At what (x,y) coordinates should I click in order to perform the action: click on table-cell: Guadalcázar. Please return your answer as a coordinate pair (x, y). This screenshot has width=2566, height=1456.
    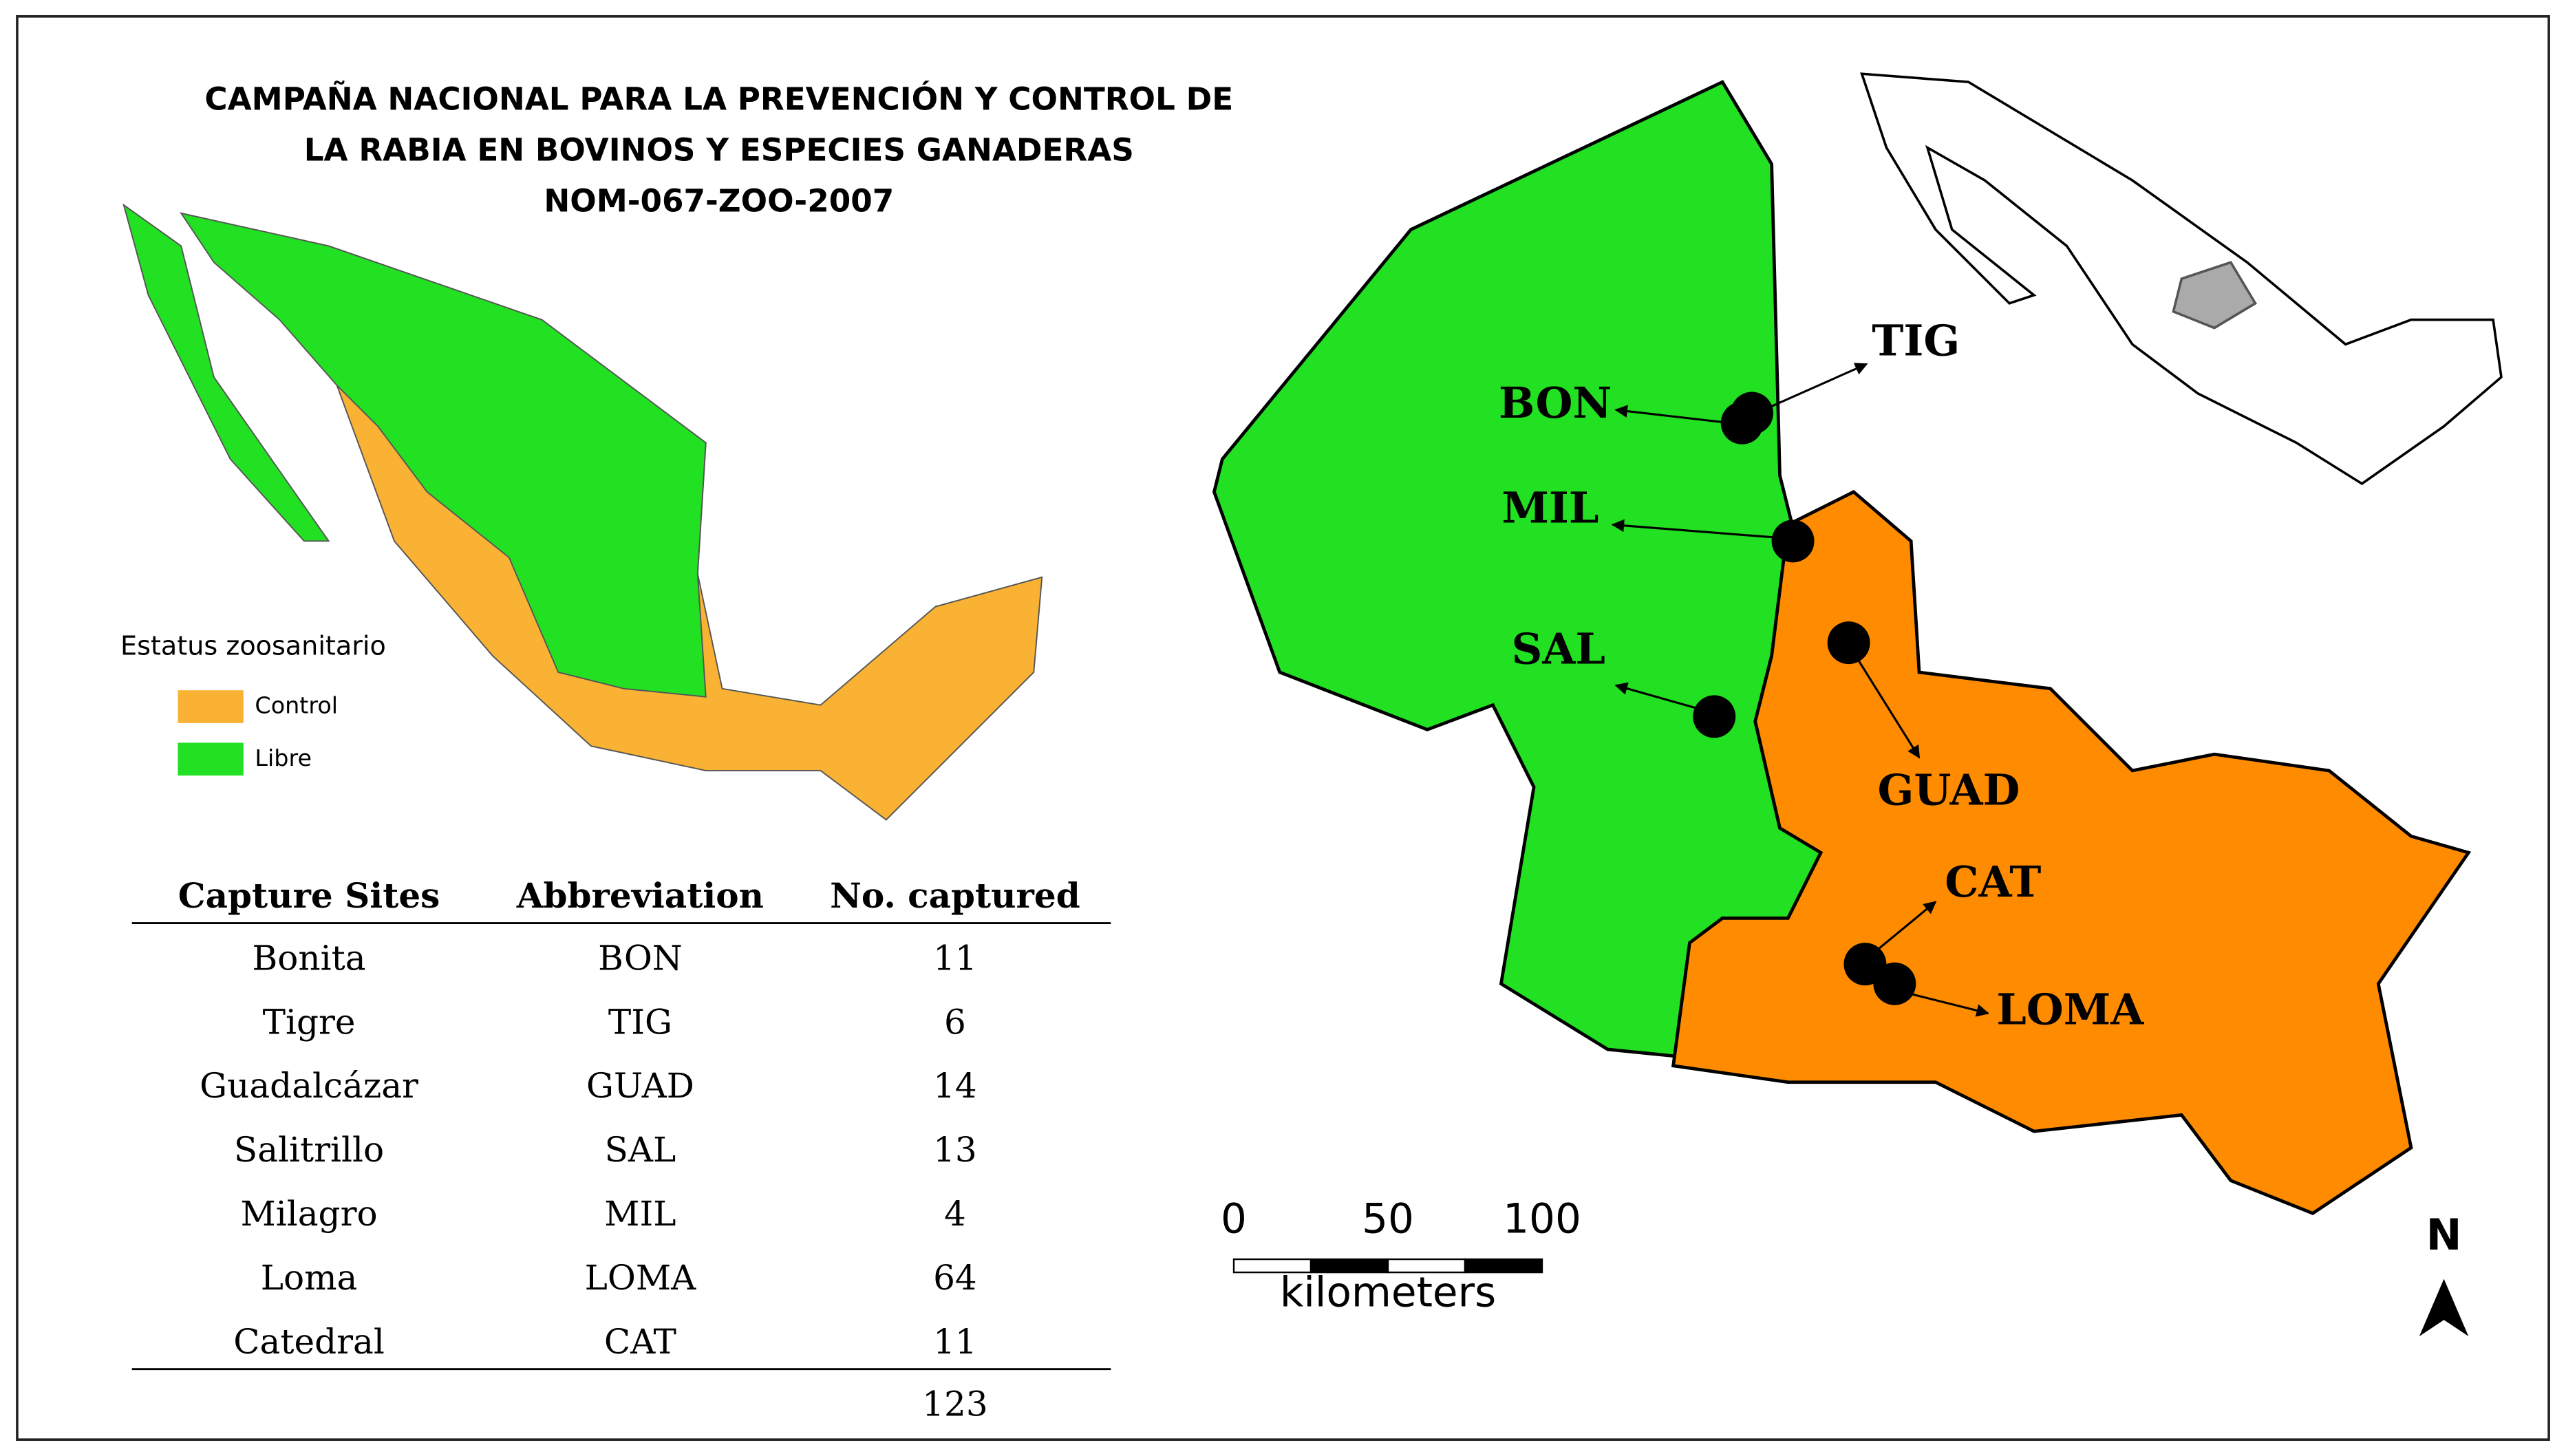
    Looking at the image, I should click on (309, 1086).